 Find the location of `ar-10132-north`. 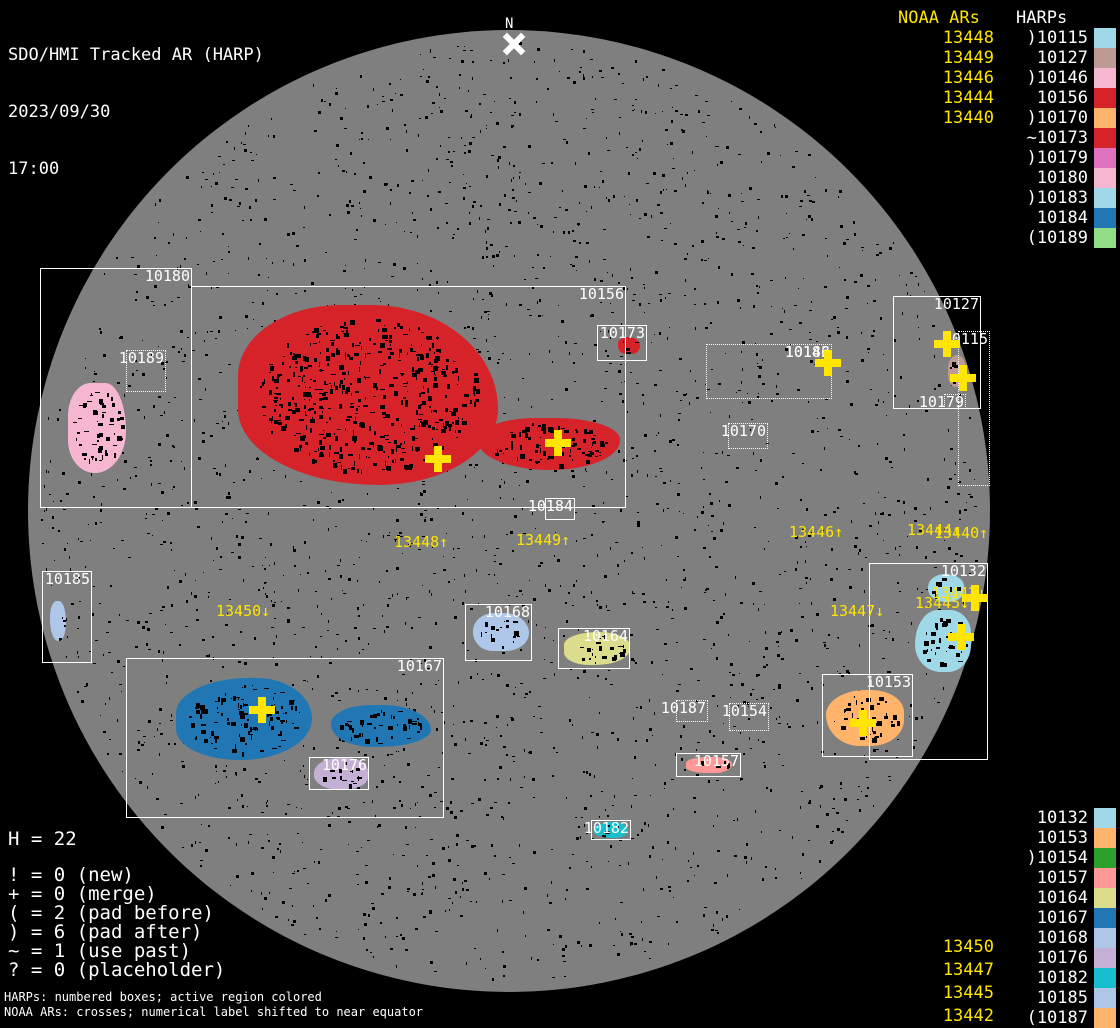

ar-10132-north is located at coordinates (946, 588).